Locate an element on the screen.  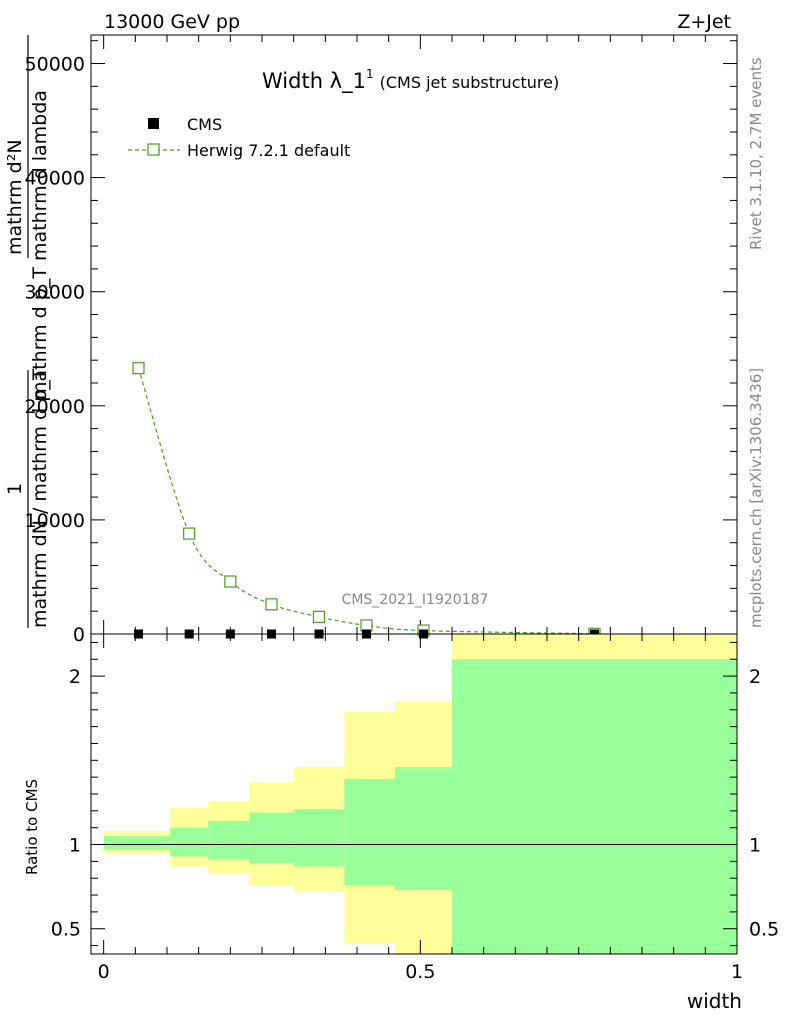
main-y-tick-label: 0 is located at coordinates (79, 635).